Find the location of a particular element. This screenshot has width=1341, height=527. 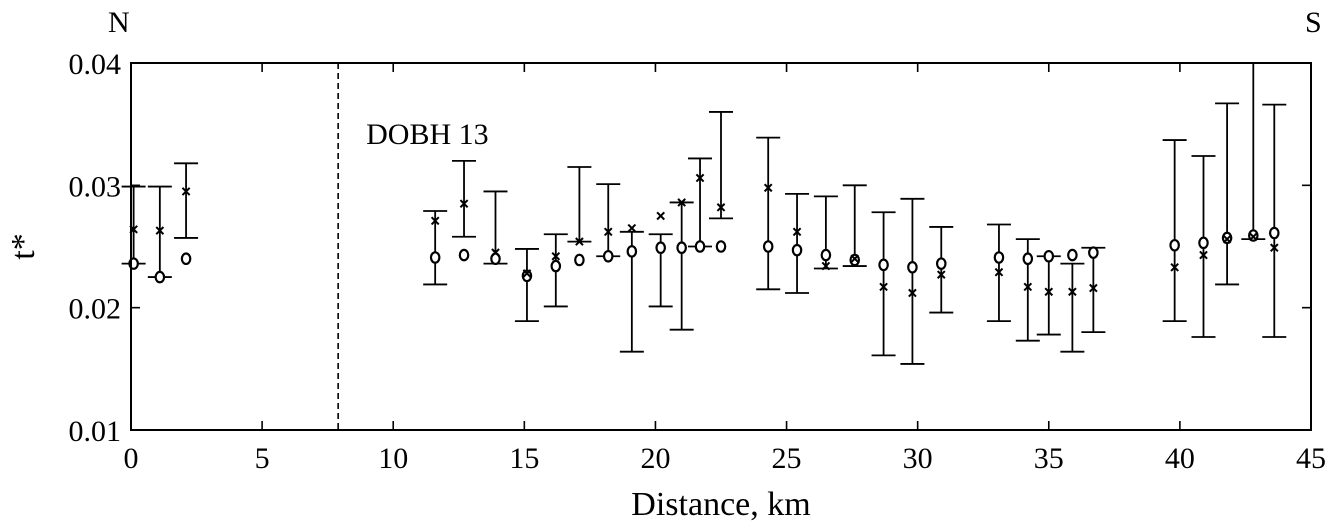

y-tick-label: 0.04 is located at coordinates (95, 64).